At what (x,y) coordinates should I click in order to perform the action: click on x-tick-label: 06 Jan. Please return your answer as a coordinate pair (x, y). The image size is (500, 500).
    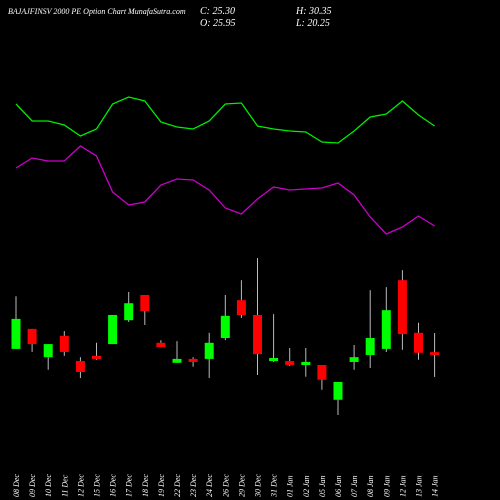
    Looking at the image, I should click on (338, 486).